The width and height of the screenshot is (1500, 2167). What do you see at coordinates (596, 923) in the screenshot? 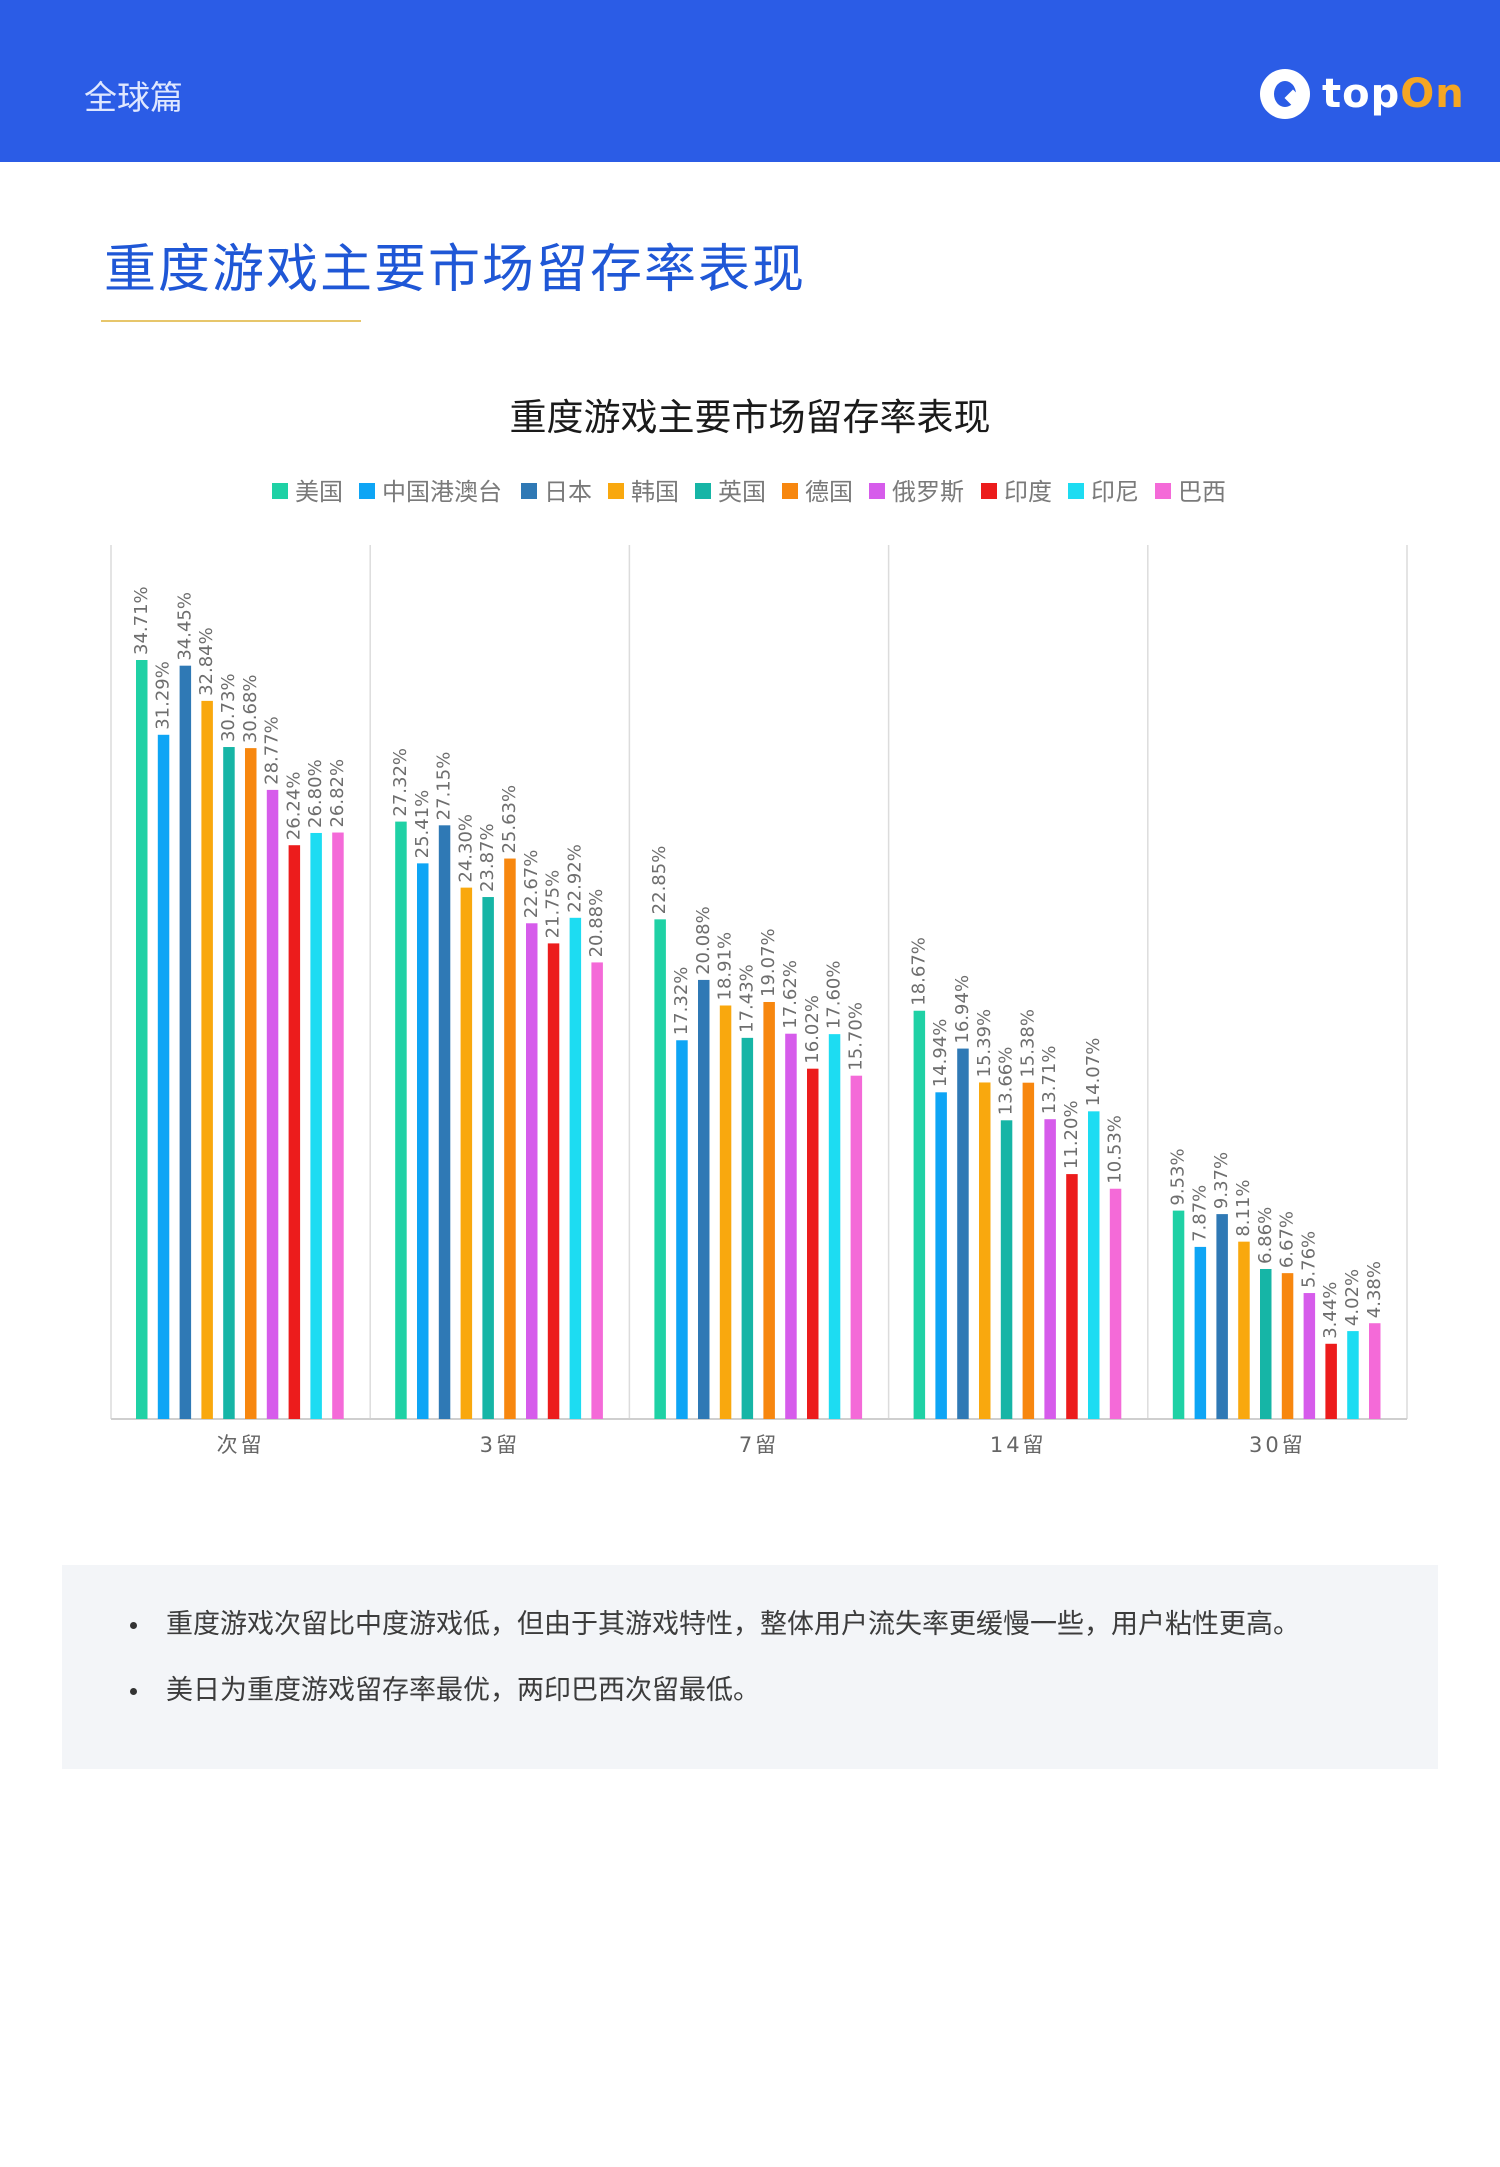
I see `data-label: 20.88%` at bounding box center [596, 923].